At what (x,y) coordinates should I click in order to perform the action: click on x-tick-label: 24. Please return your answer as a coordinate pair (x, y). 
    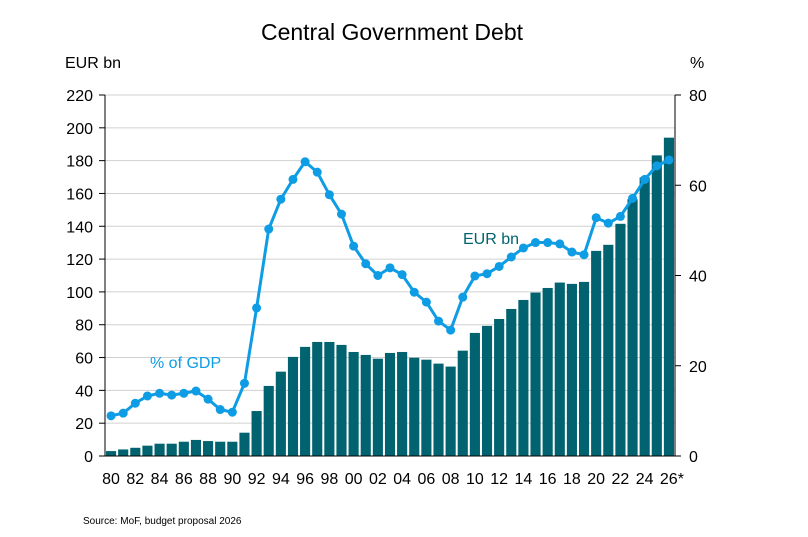
    Looking at the image, I should click on (645, 479).